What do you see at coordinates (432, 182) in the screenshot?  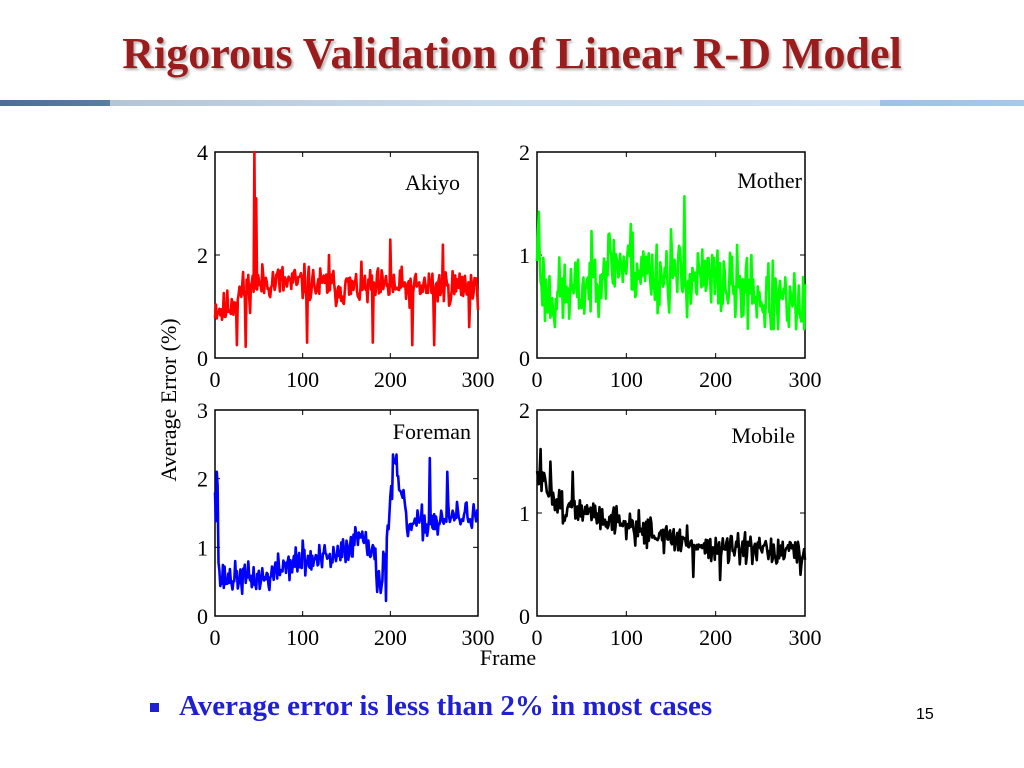 I see `panel-label-akiyo: Akiyo` at bounding box center [432, 182].